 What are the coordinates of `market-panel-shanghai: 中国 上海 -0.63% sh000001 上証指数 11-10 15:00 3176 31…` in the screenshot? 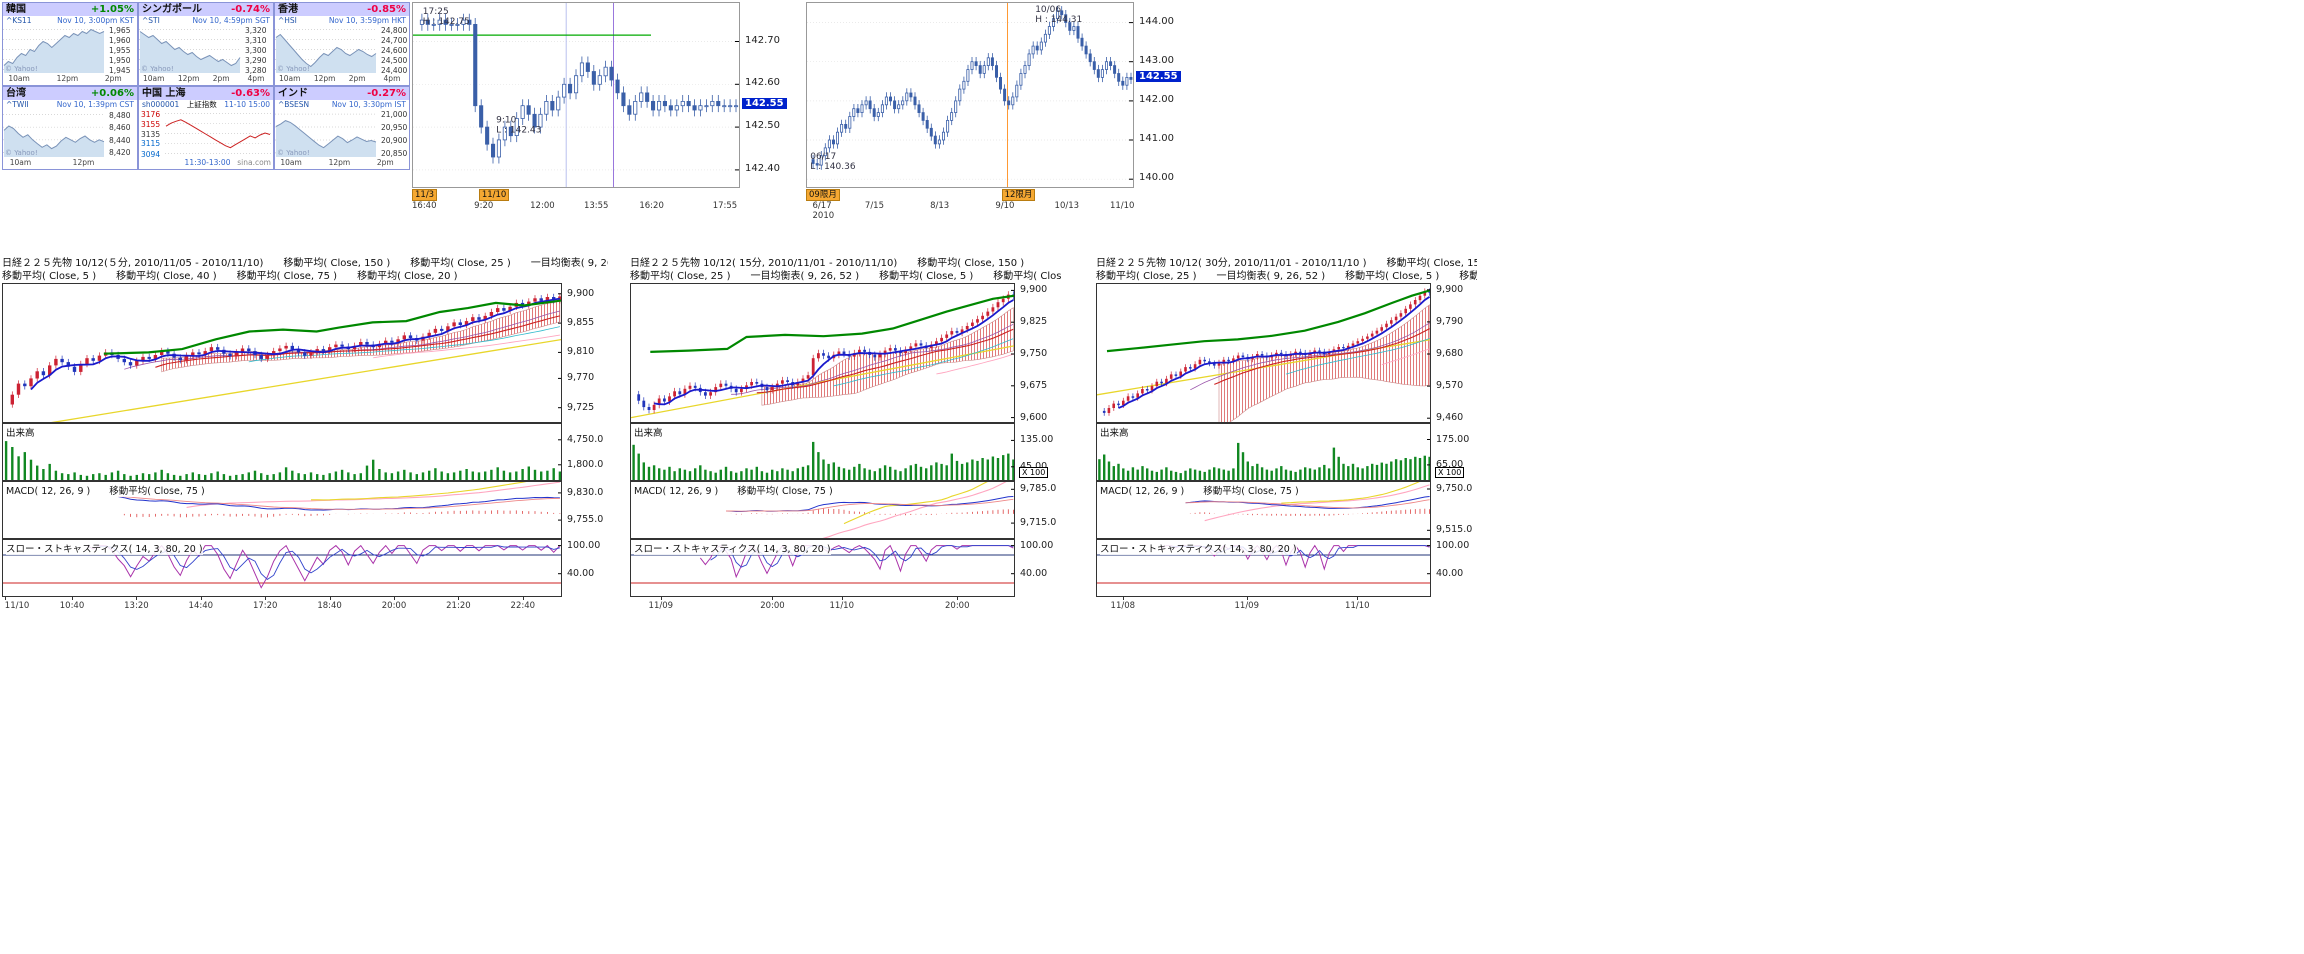 It's located at (206, 128).